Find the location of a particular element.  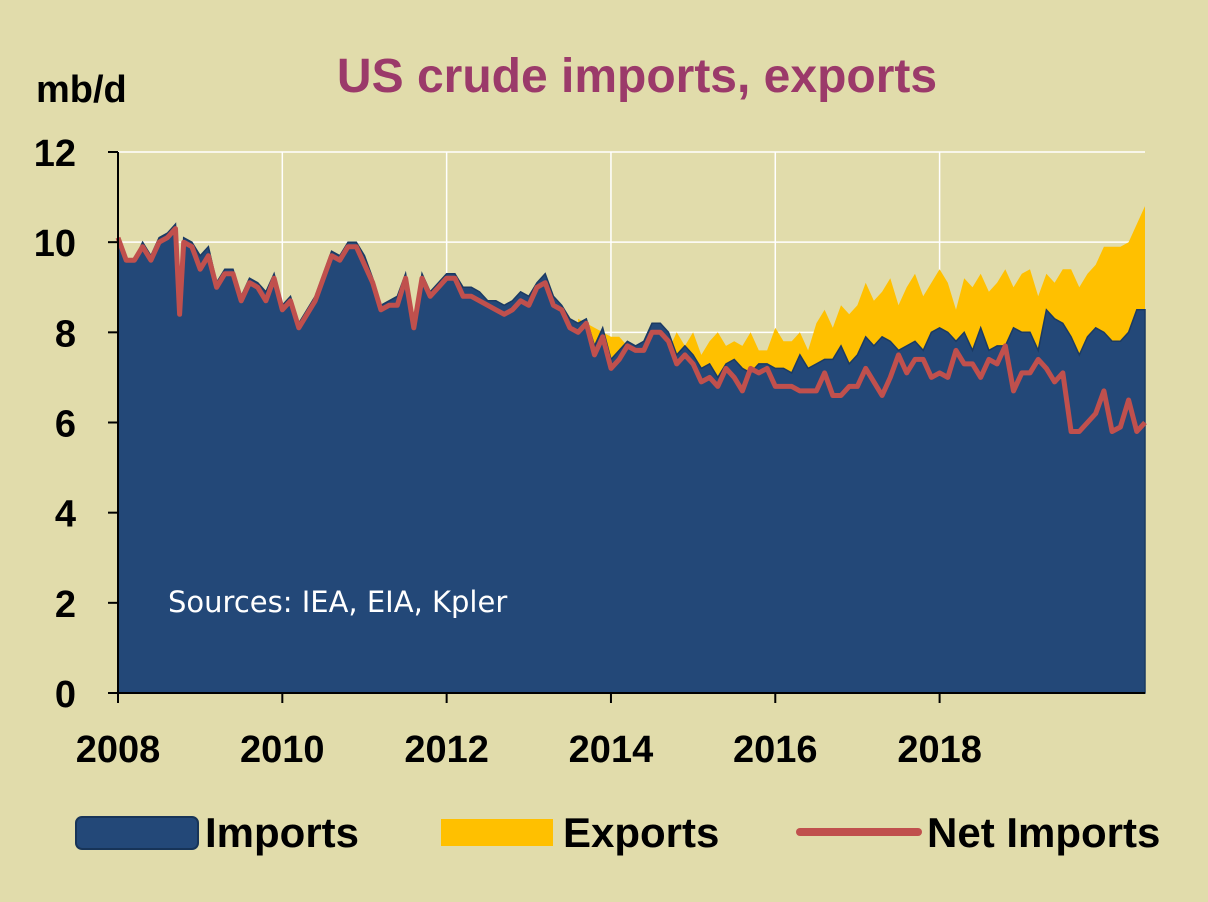

legend-swatch-exports is located at coordinates (497, 832).